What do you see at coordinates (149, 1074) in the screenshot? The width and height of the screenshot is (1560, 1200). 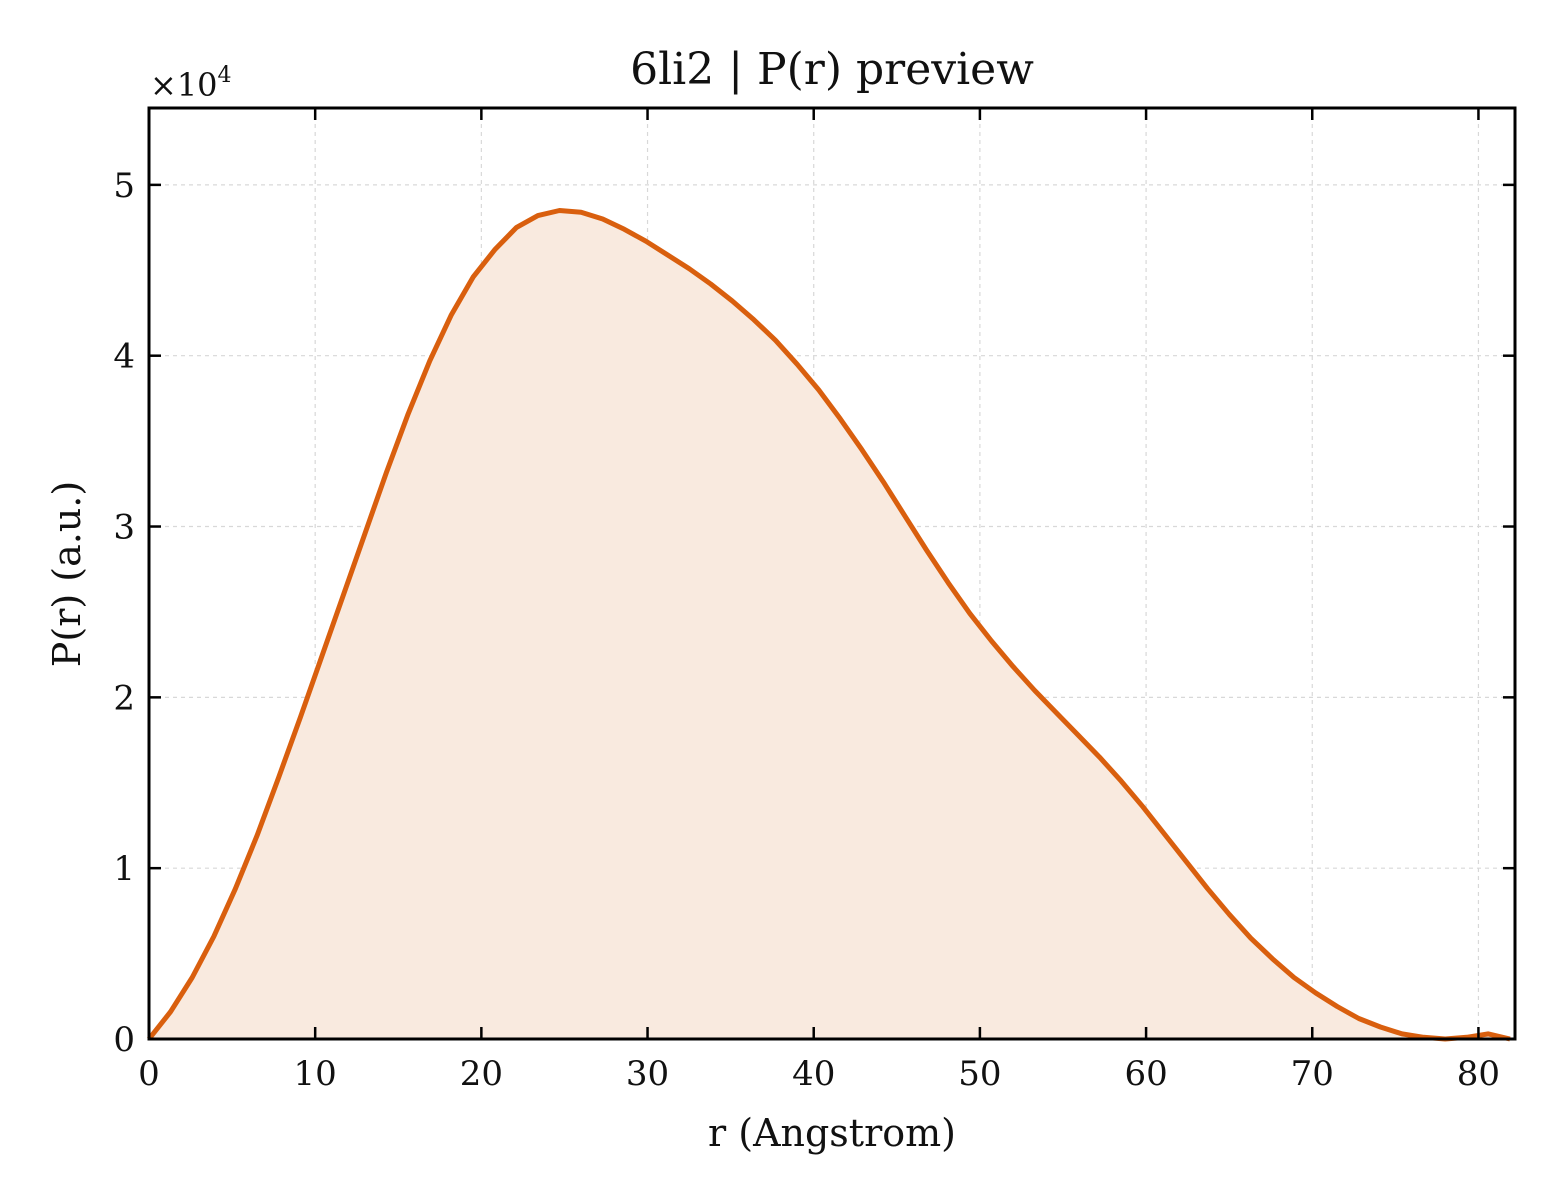 I see `x-tick-label: 0` at bounding box center [149, 1074].